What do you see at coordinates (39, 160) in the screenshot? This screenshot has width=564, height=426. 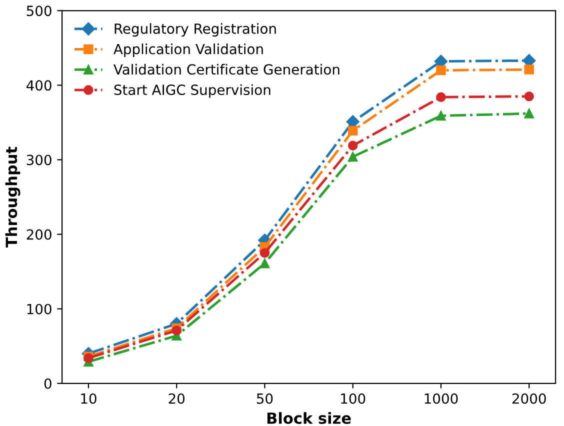 I see `y-tick-label: 300` at bounding box center [39, 160].